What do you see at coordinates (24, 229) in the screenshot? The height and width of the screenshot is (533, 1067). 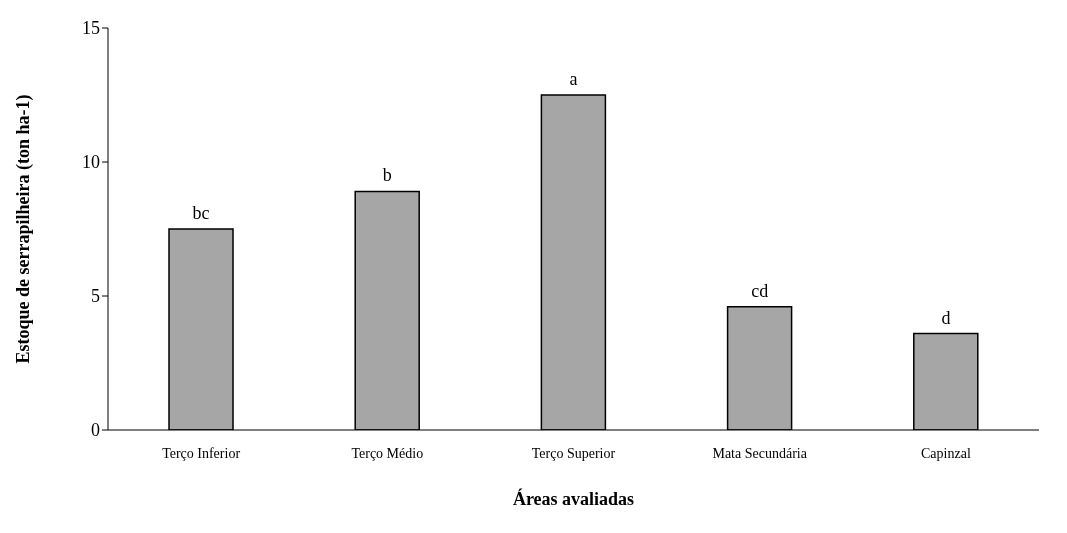 I see `y-axis-title: Estoque de serrapilheira (ton ha-1)` at bounding box center [24, 229].